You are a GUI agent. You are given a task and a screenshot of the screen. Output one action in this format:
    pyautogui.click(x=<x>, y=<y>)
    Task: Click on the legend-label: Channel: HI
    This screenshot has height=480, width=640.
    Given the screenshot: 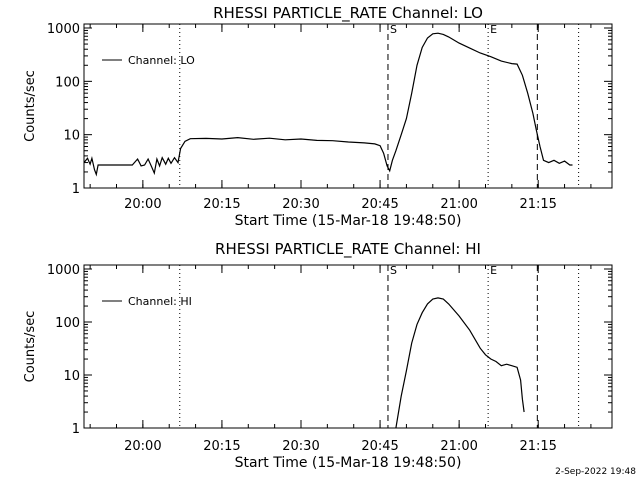 What is the action you would take?
    pyautogui.click(x=160, y=301)
    